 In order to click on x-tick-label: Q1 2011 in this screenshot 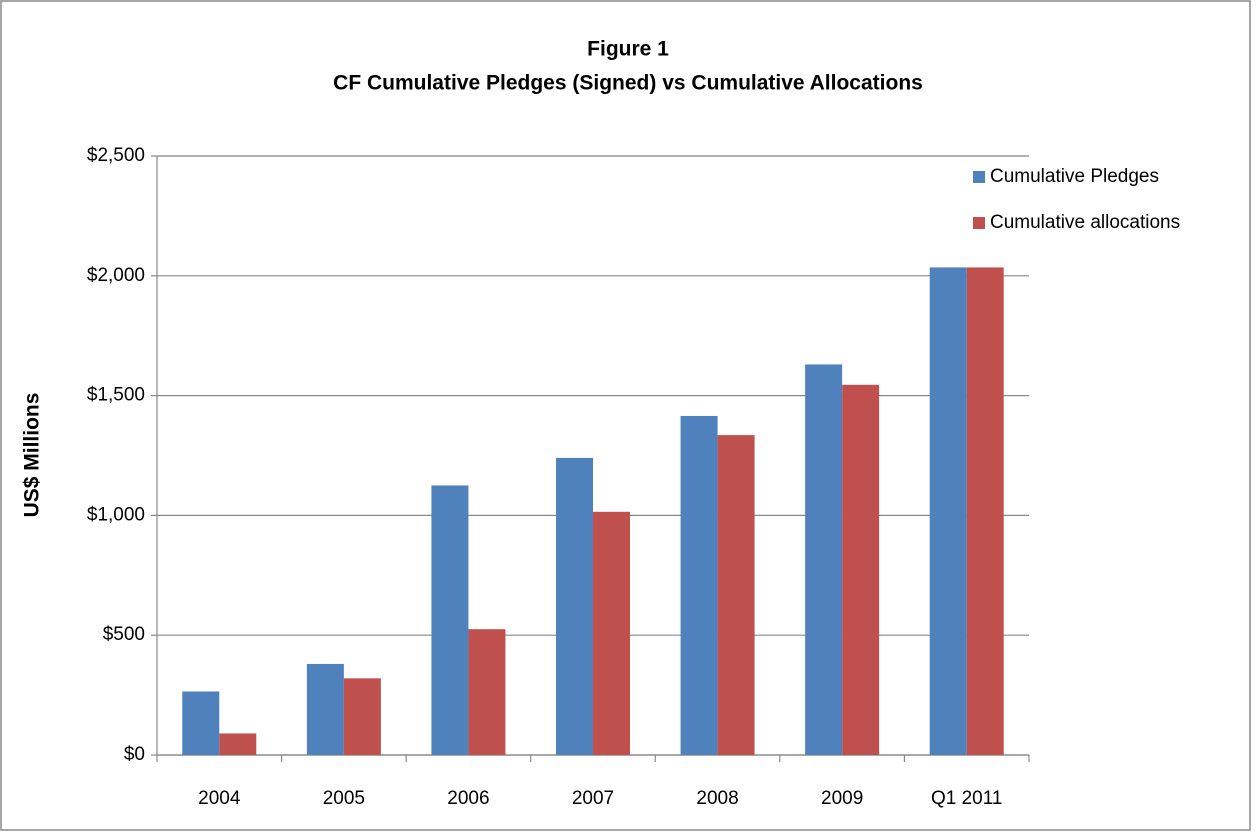, I will do `click(966, 798)`.